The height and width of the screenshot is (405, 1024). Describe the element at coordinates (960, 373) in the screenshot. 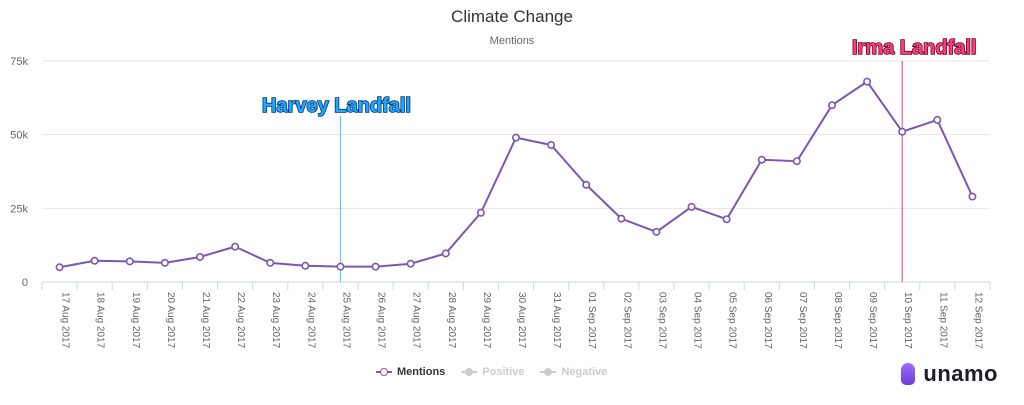

I see `brand-name: unamo` at that location.